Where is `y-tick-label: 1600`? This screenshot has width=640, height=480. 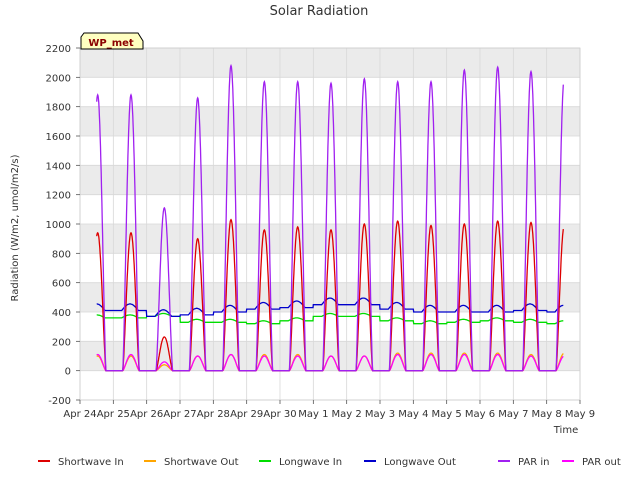
y-tick-label: 1600 is located at coordinates (58, 137).